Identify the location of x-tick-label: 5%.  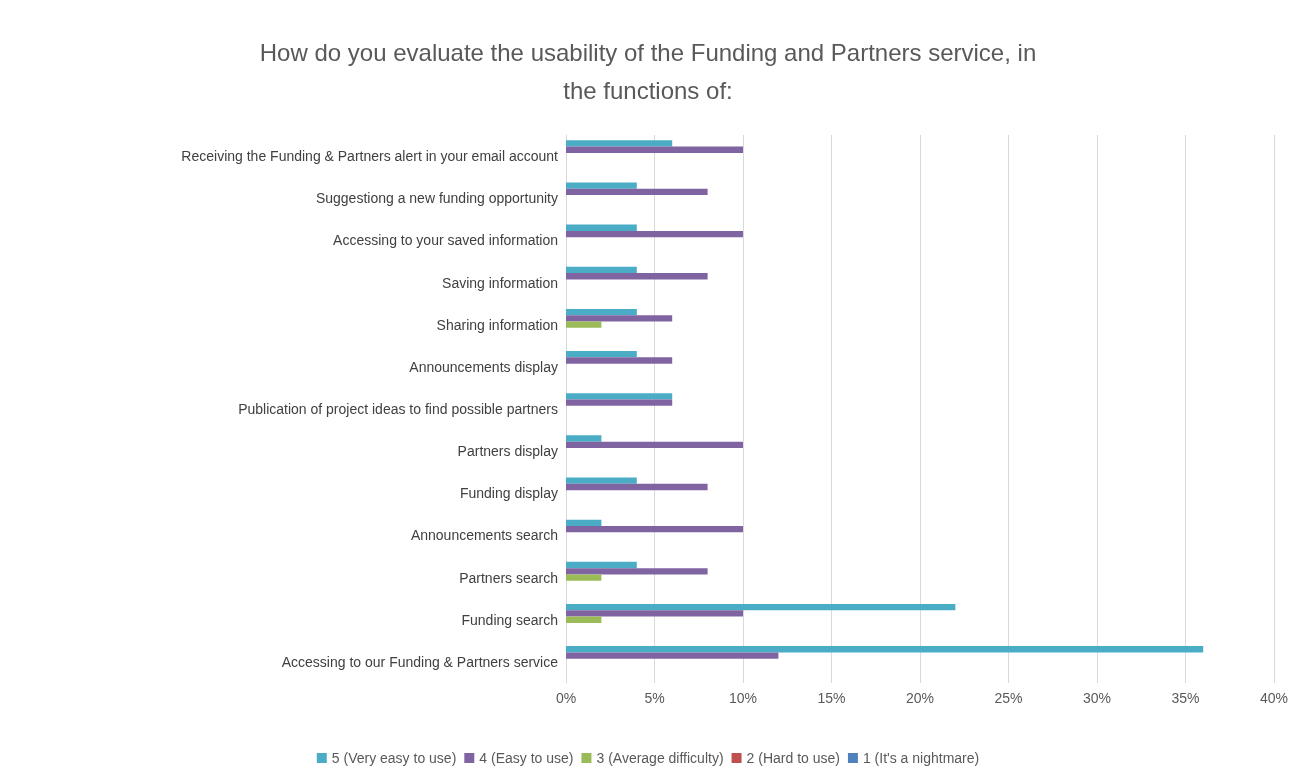
(654, 698).